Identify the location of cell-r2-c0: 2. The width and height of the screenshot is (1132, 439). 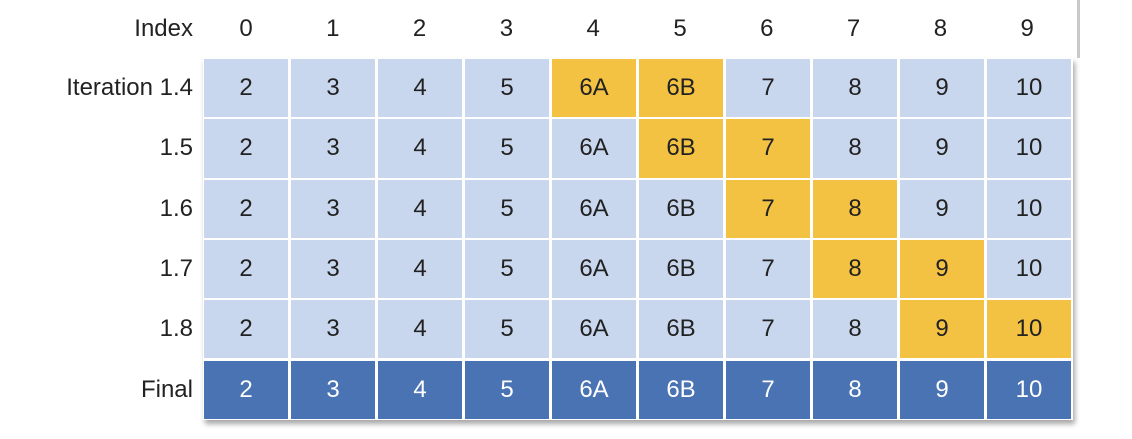
(246, 208).